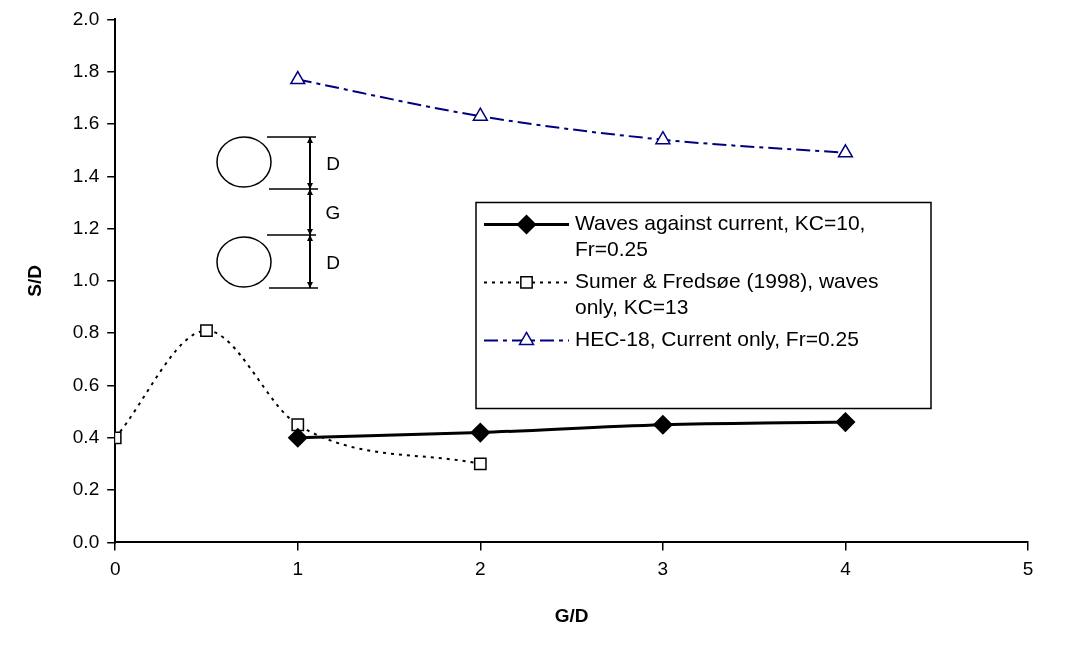 This screenshot has height=652, width=1066. Describe the element at coordinates (480, 569) in the screenshot. I see `x-tick-label: 2` at that location.